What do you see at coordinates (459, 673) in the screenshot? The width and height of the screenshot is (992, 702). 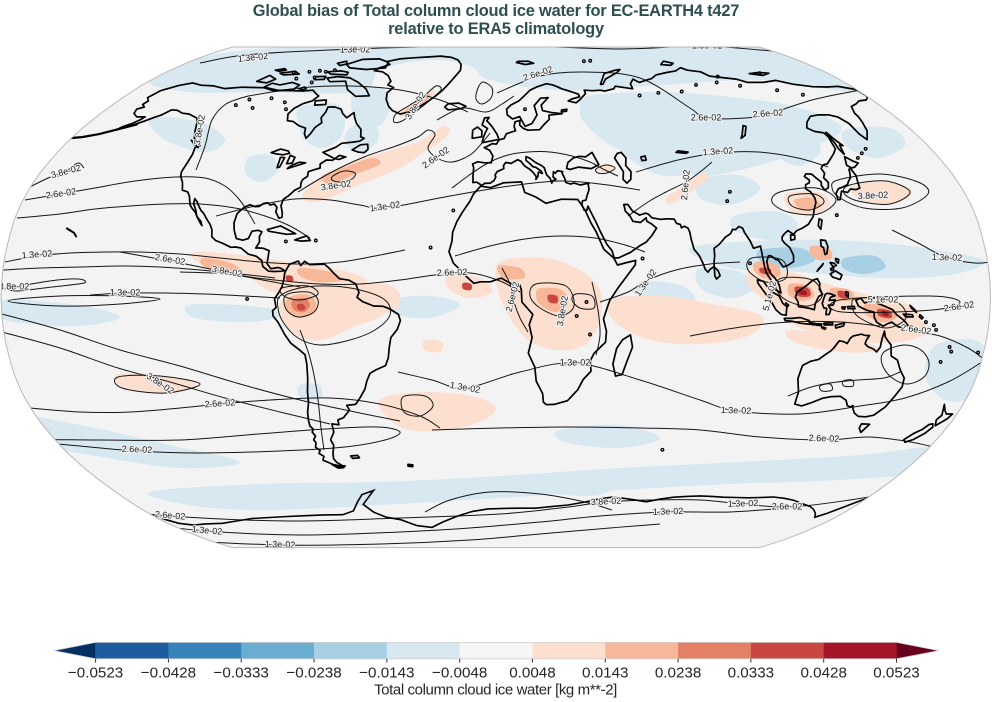 I see `svg-text: −0.0048` at bounding box center [459, 673].